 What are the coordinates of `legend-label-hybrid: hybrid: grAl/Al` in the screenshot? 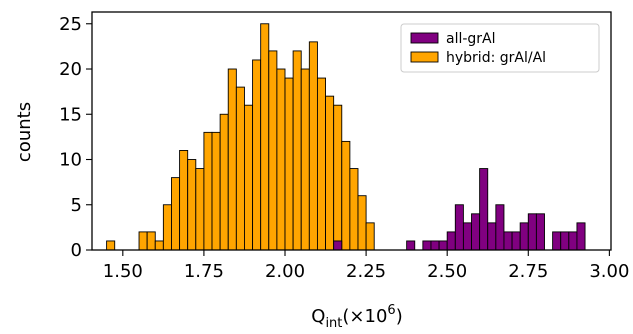 It's located at (496, 58).